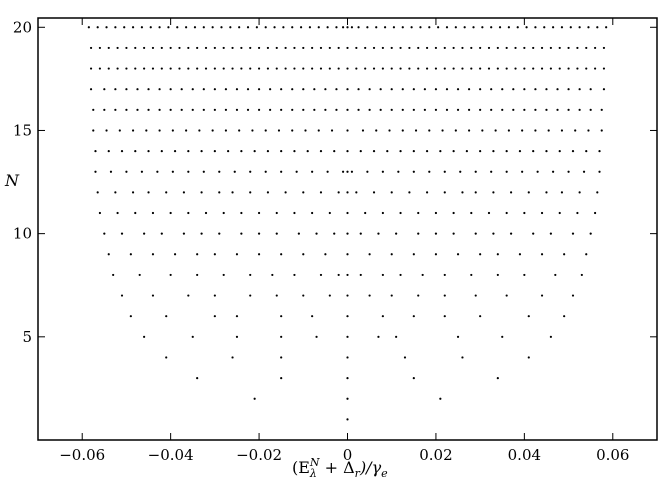 This screenshot has width=664, height=485. What do you see at coordinates (435, 455) in the screenshot?
I see `x-tick-label: 0.02` at bounding box center [435, 455].